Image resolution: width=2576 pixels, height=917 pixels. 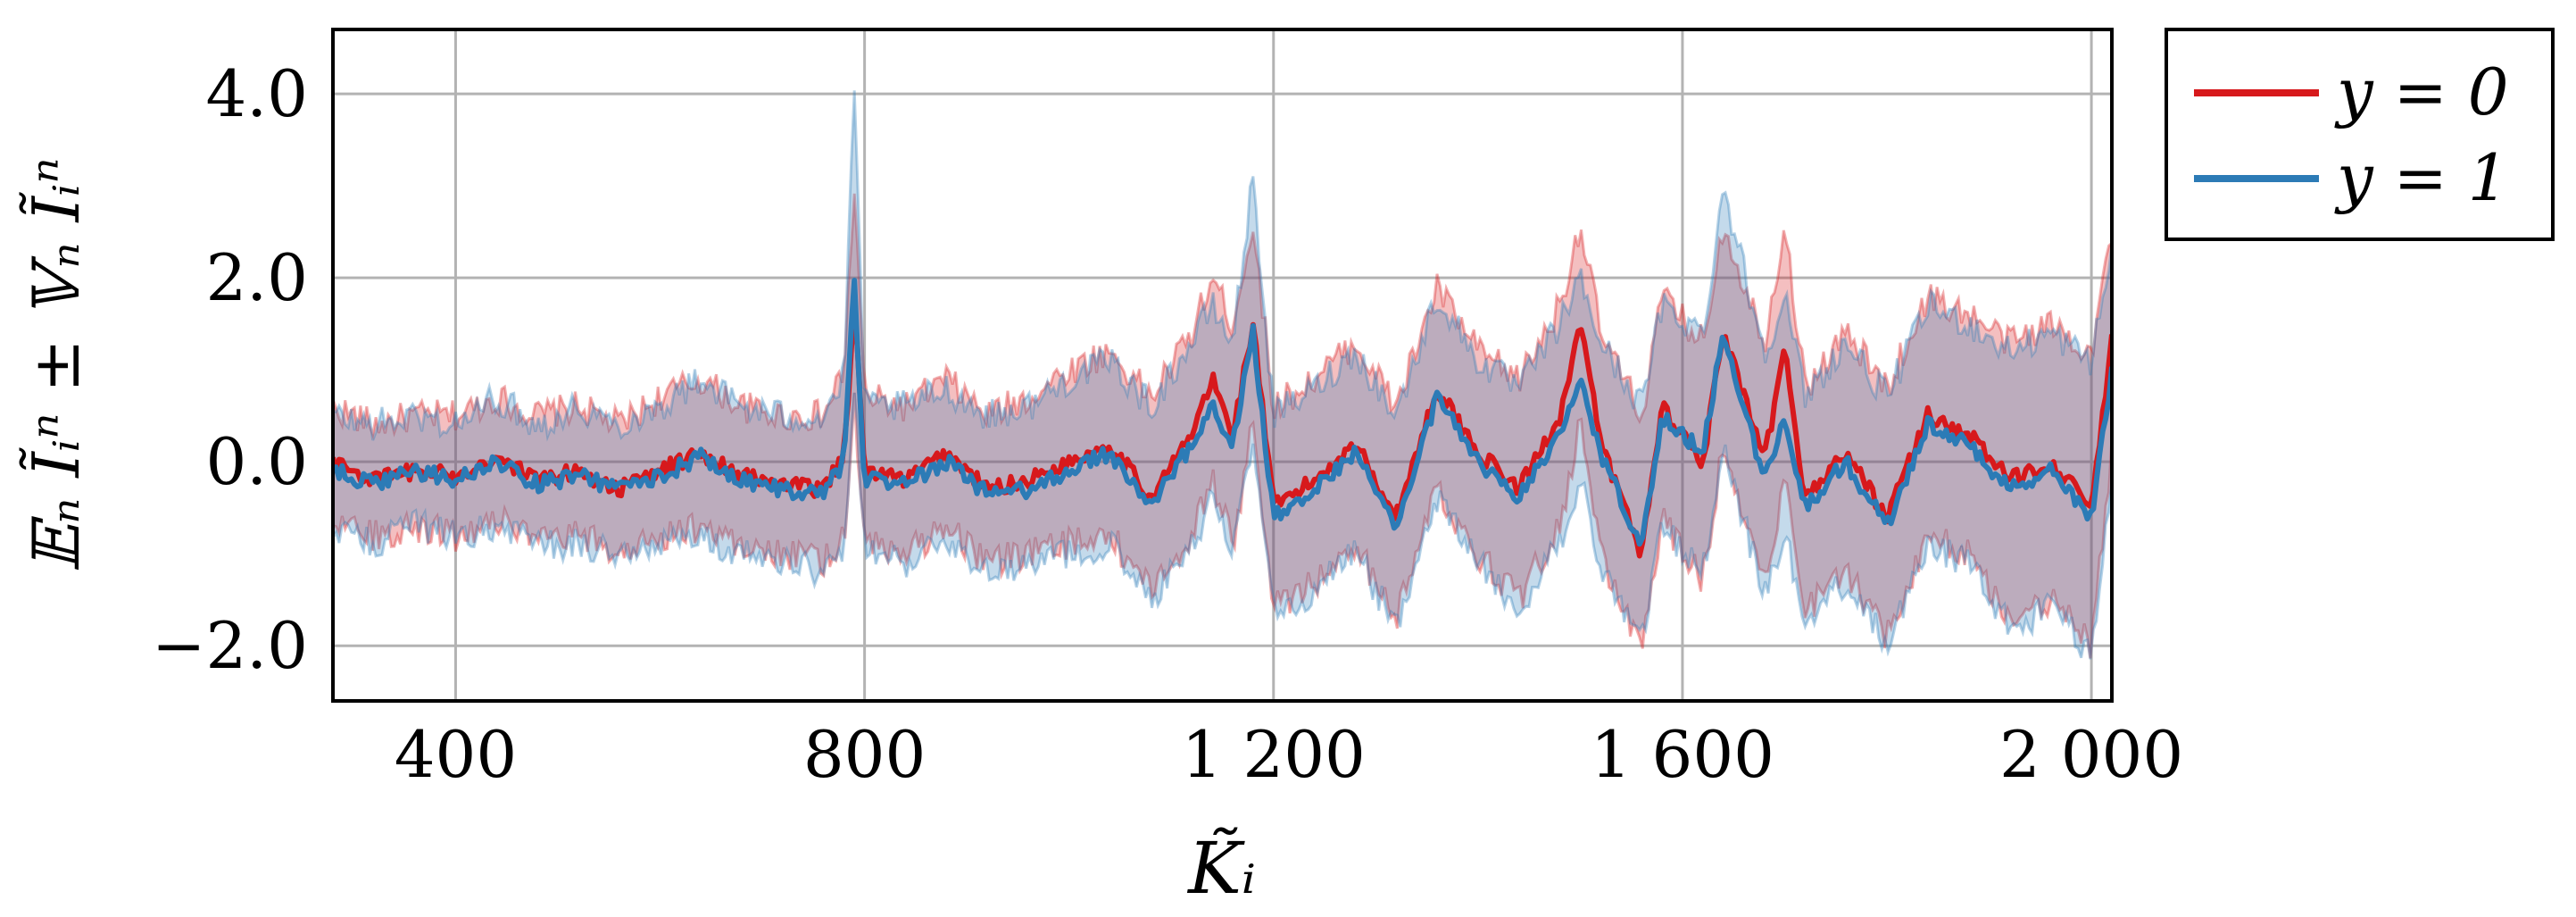 I want to click on x-tick-labels: 400 800 1 200 1 600 2 000, so click(x=1289, y=754).